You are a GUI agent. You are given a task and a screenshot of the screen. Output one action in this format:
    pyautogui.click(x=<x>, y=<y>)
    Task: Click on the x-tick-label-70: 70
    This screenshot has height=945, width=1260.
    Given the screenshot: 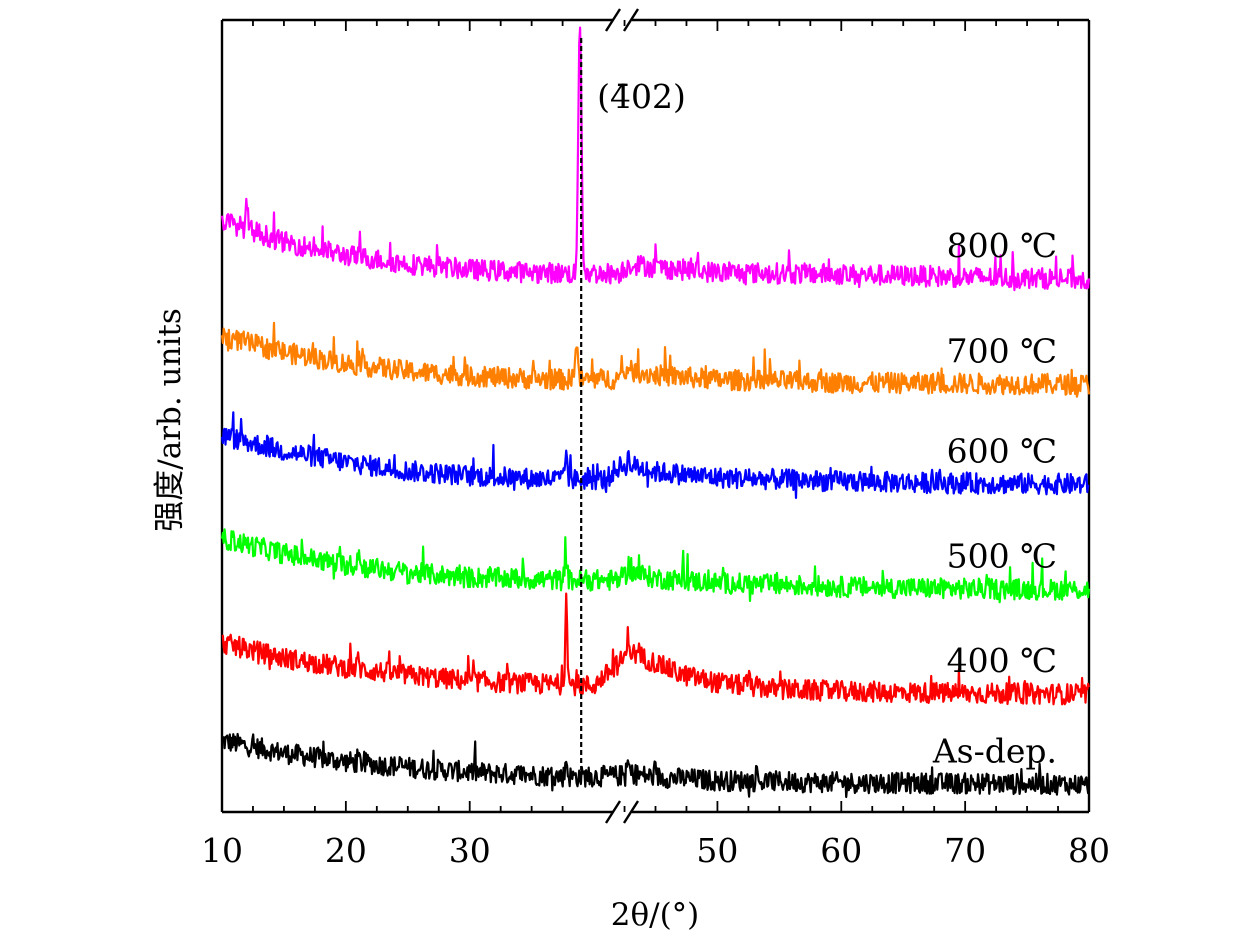 What is the action you would take?
    pyautogui.click(x=965, y=850)
    